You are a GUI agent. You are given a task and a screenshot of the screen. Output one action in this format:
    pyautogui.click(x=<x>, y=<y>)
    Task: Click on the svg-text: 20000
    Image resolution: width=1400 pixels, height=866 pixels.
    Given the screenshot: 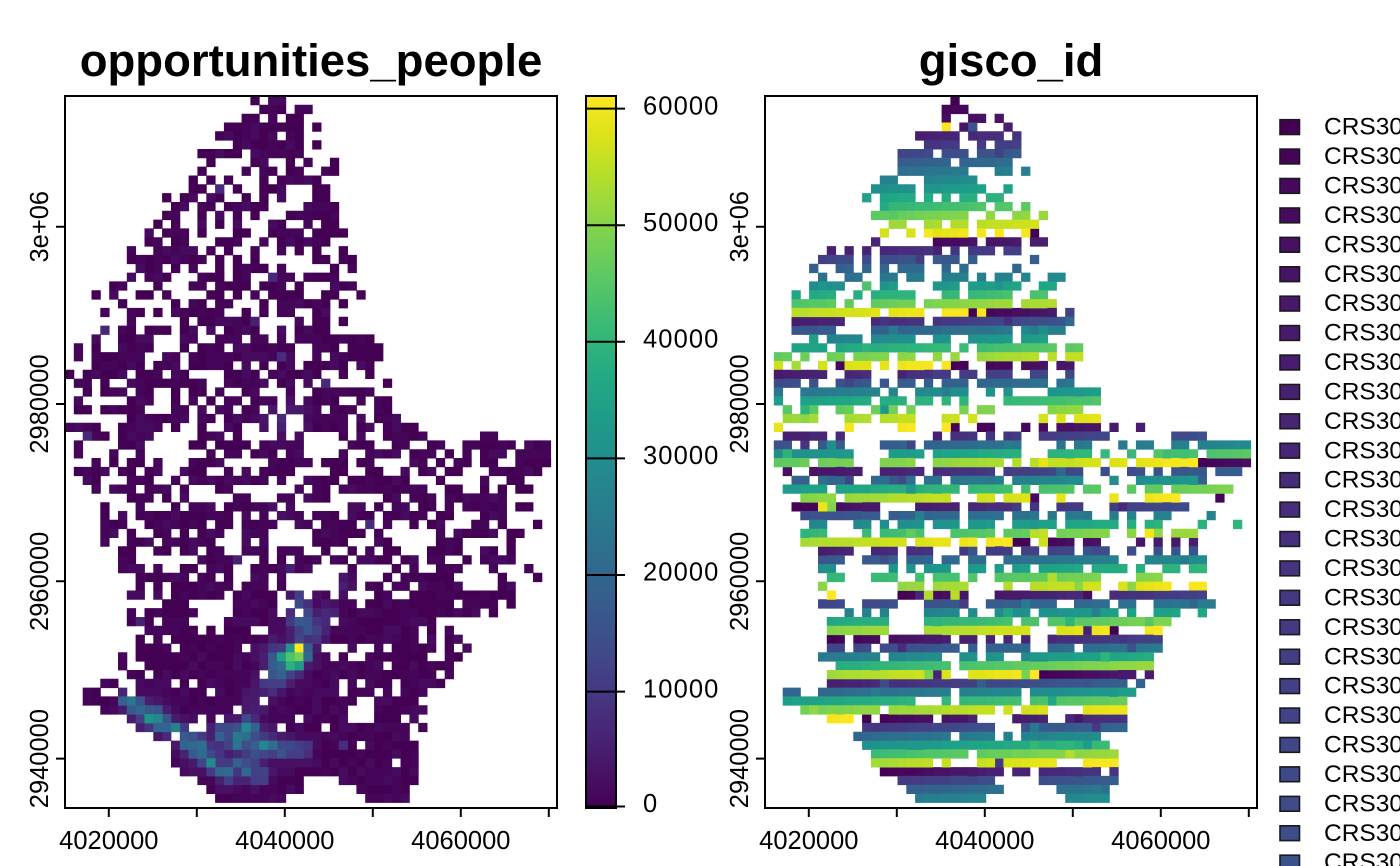 What is the action you would take?
    pyautogui.click(x=681, y=573)
    